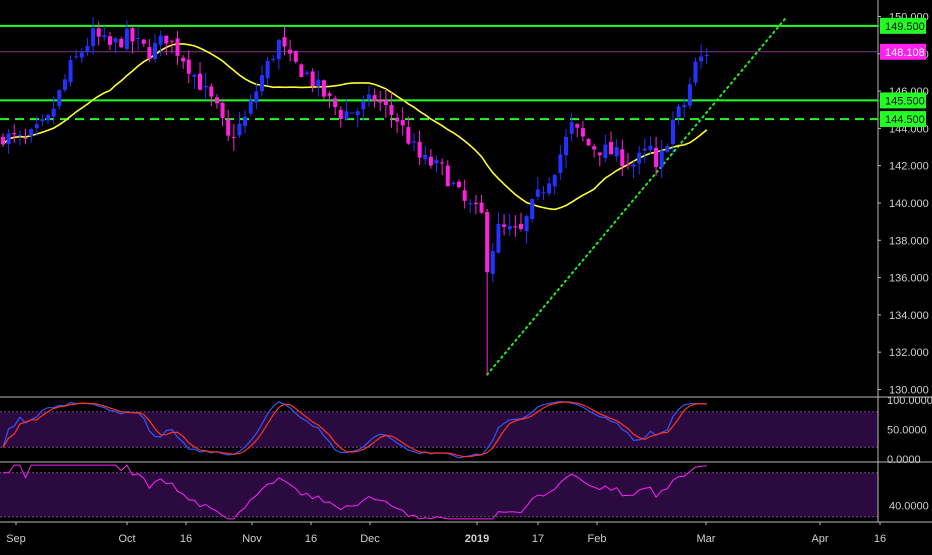 This screenshot has width=932, height=555. What do you see at coordinates (439, 429) in the screenshot?
I see `stochastic-band` at bounding box center [439, 429].